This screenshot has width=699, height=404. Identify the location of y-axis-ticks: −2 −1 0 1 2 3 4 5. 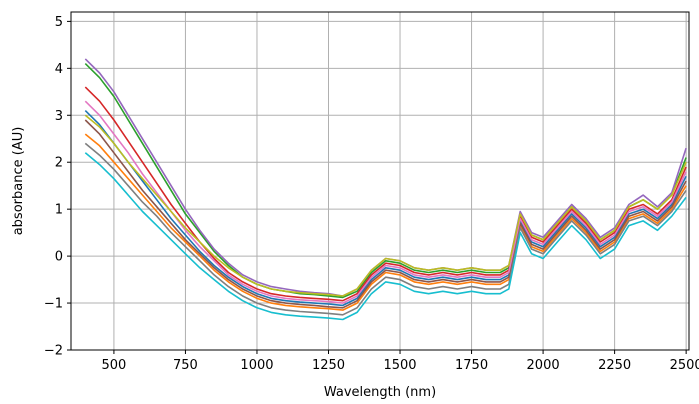
(57, 187).